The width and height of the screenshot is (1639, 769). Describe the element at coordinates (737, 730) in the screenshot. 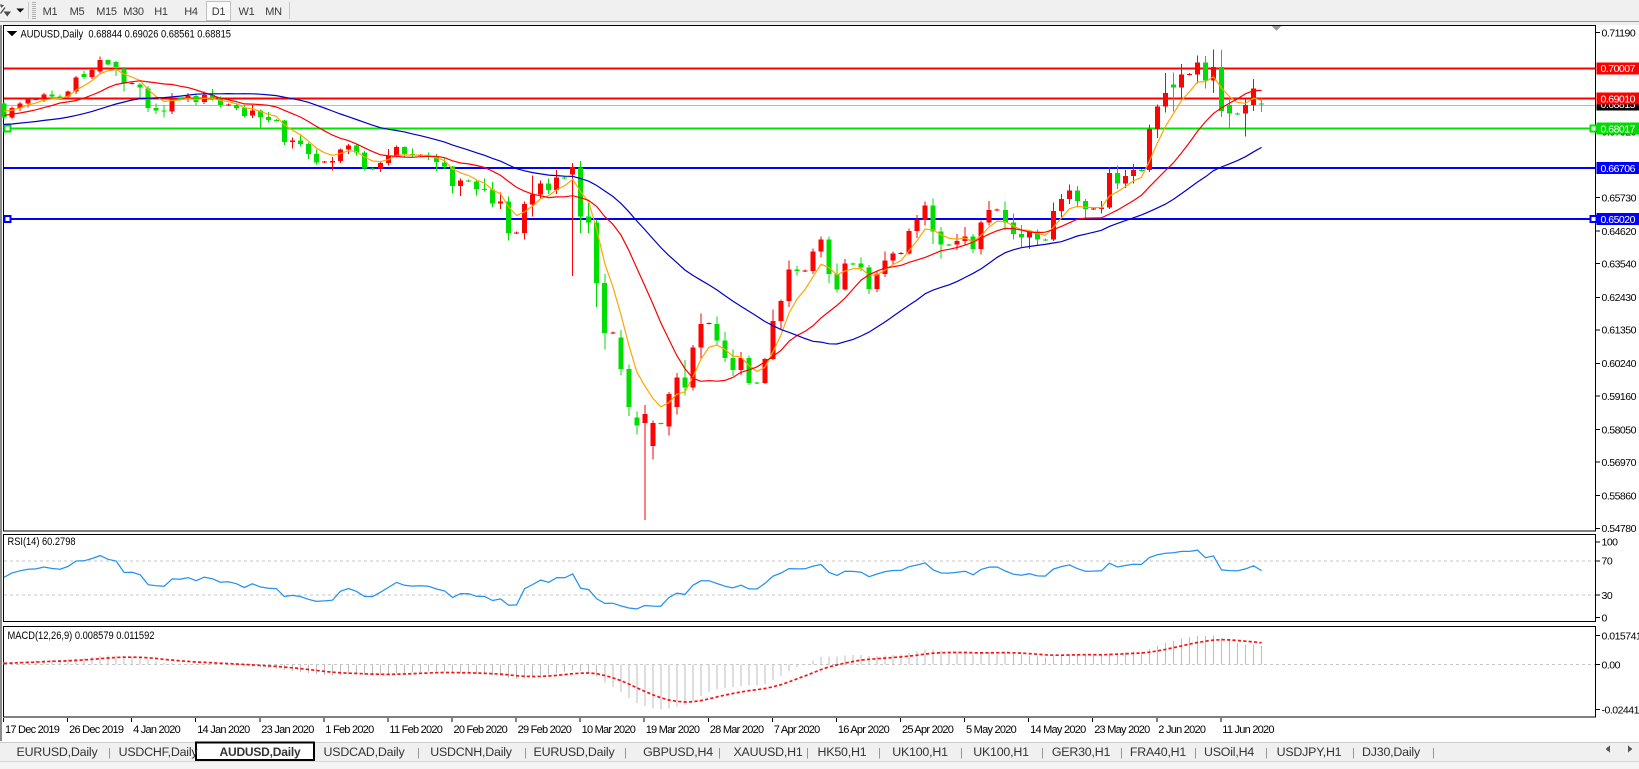

I see `svg-text: 28 Mar 2020` at that location.